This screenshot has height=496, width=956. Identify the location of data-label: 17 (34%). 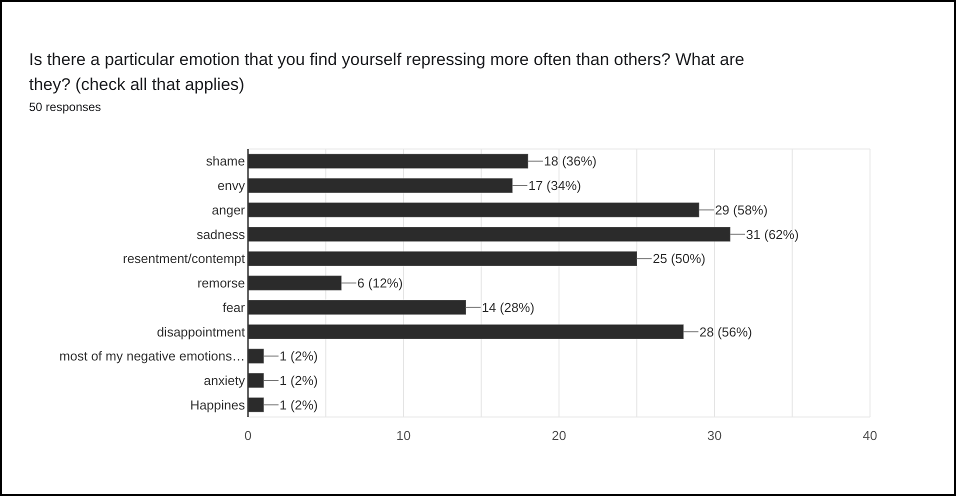
(555, 186).